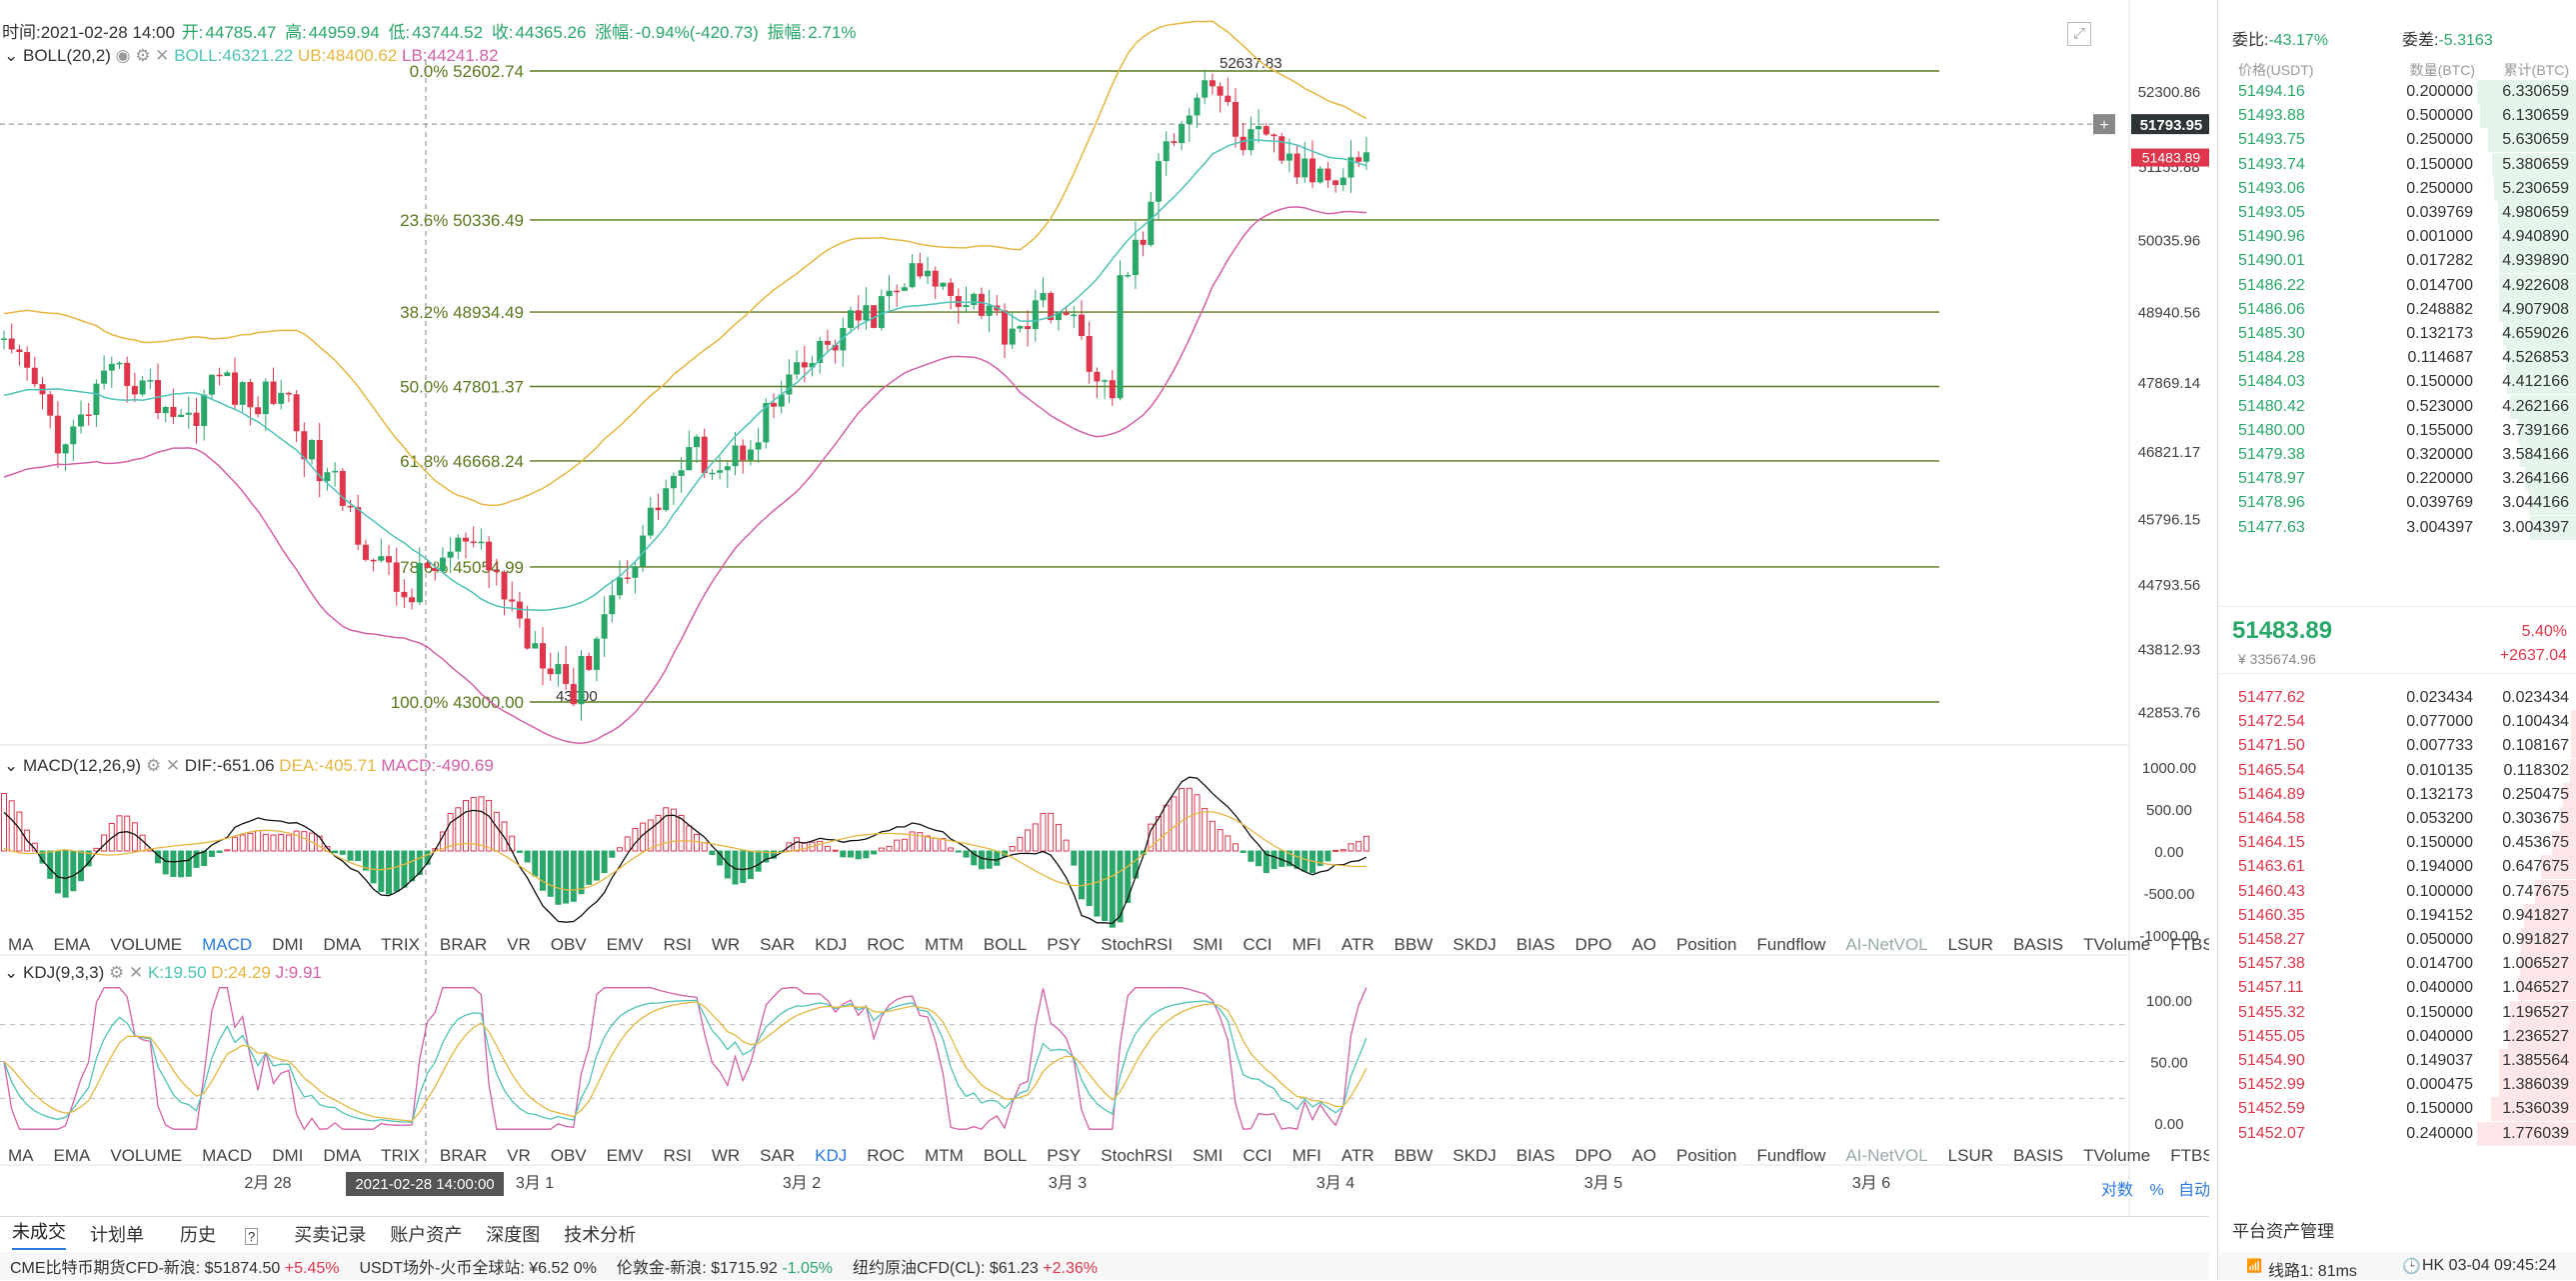  What do you see at coordinates (600, 1234) in the screenshot?
I see `tab-technical-analysis: 技术分析` at bounding box center [600, 1234].